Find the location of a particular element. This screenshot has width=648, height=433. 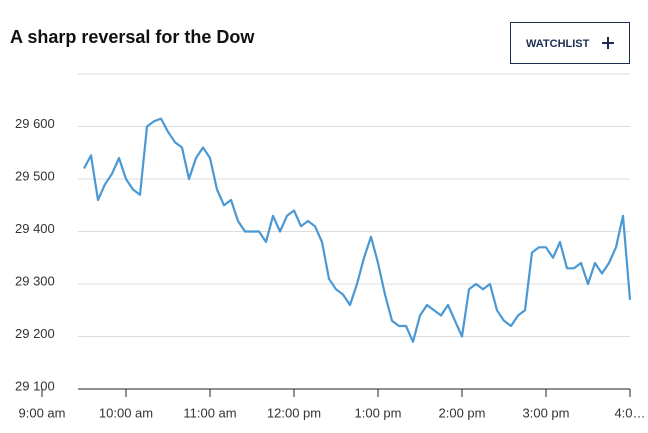

y-tick-label: 29 400 is located at coordinates (35, 228).